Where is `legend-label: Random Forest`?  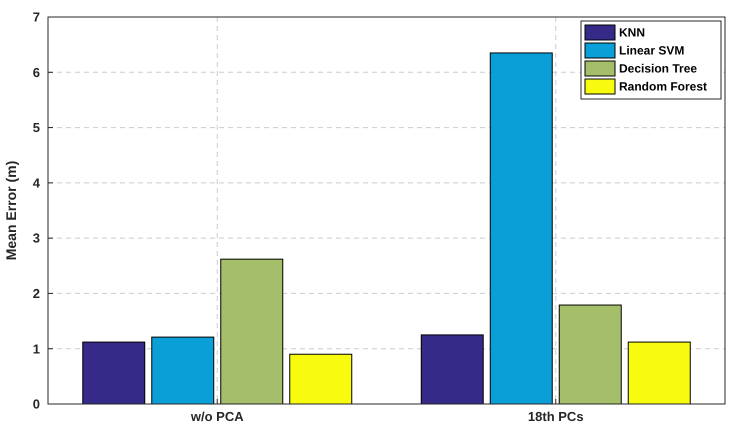 legend-label: Random Forest is located at coordinates (663, 87).